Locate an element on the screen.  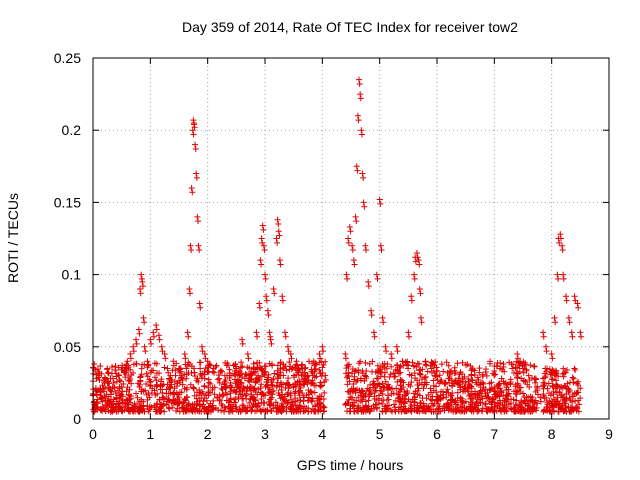
y-axis-label: ROTI / TECUs is located at coordinates (13, 238).